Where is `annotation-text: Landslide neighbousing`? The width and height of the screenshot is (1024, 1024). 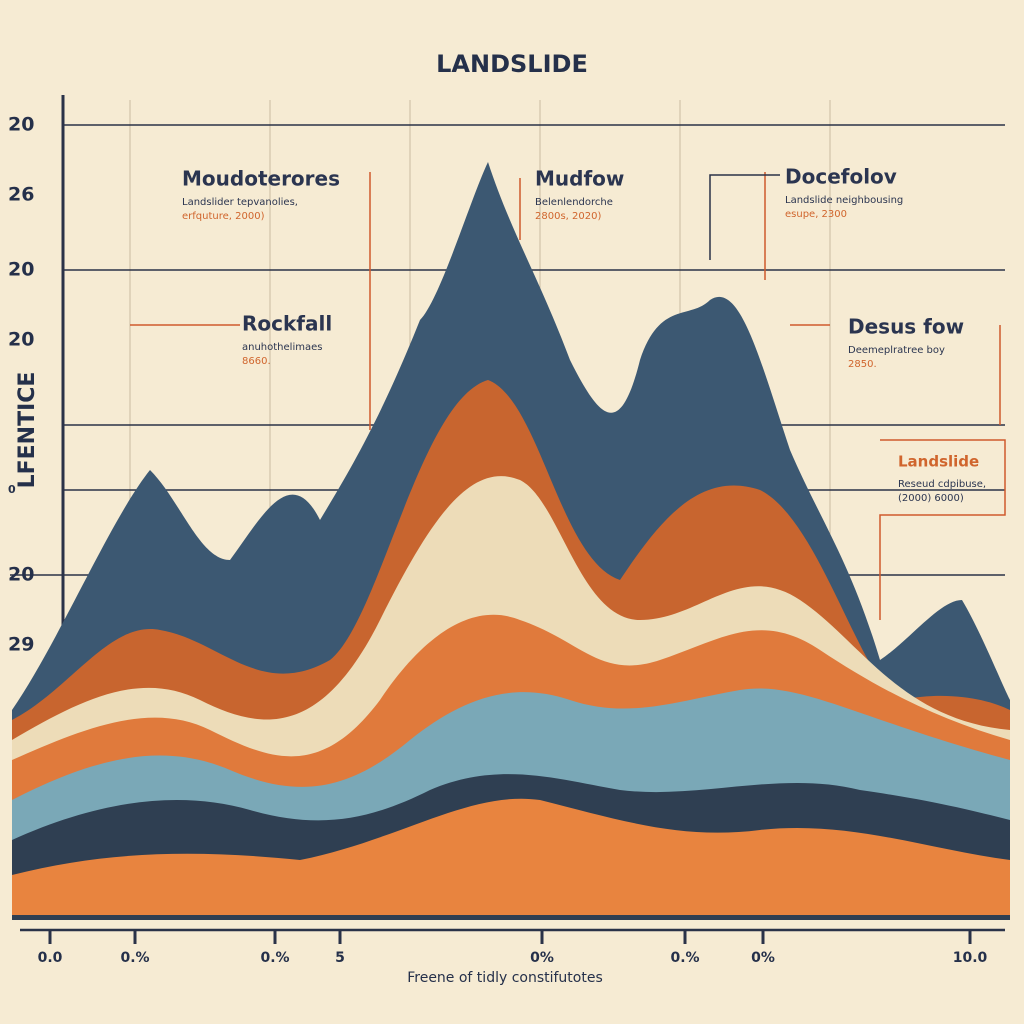
annotation-text: Landslide neighbousing is located at coordinates (844, 200).